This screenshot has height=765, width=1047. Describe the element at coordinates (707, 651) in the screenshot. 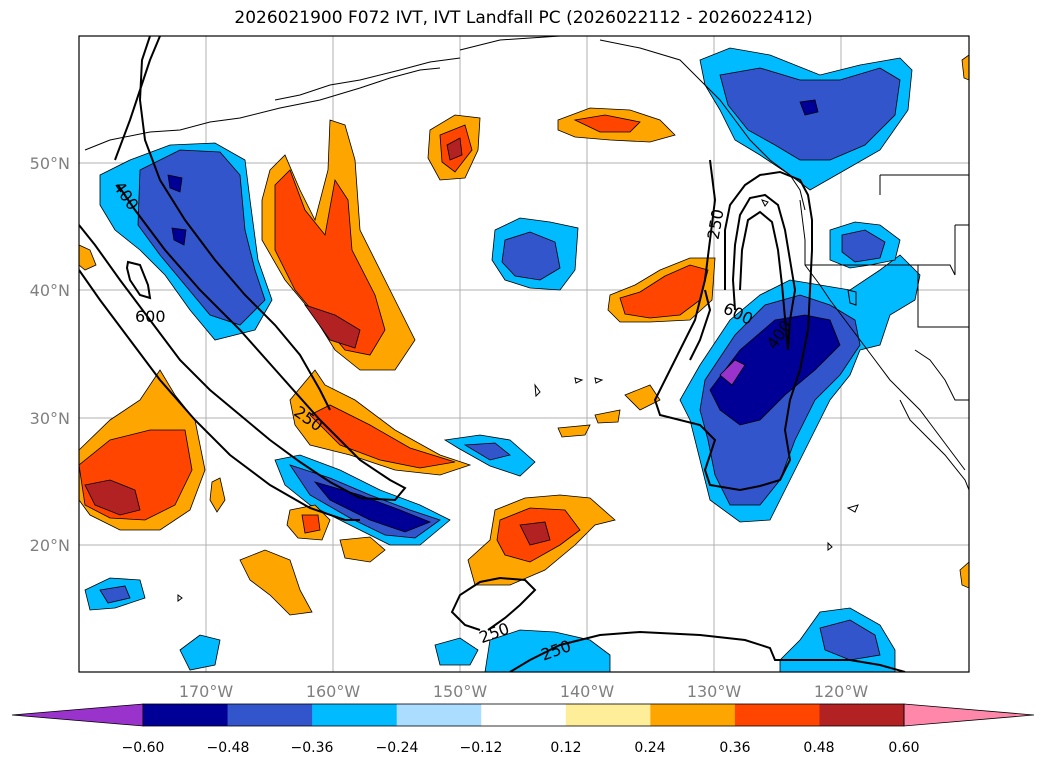

I see `contour-250-bottom` at that location.